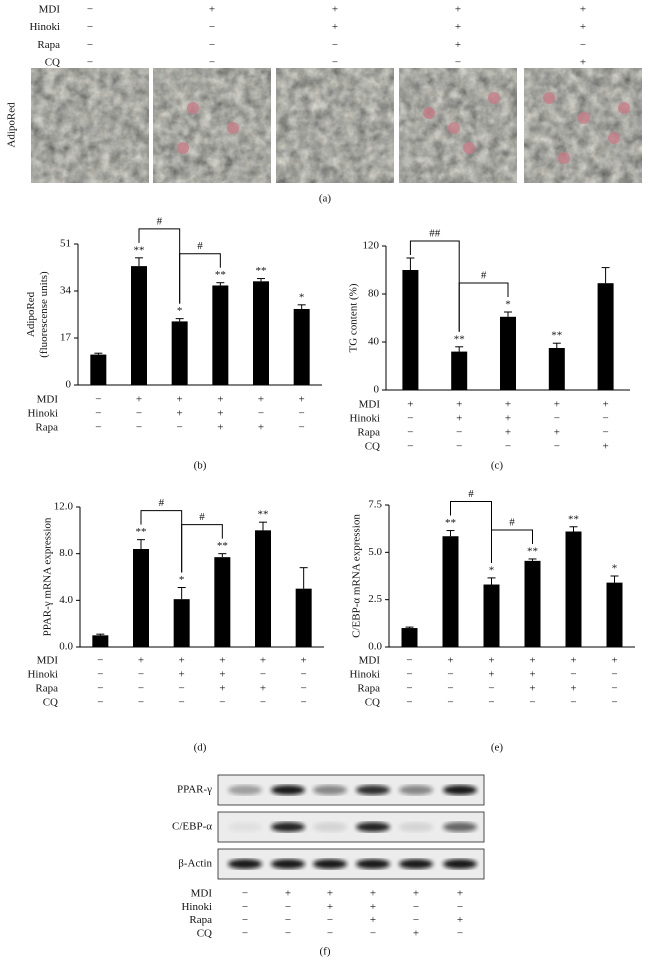 The width and height of the screenshot is (650, 963). Describe the element at coordinates (370, 661) in the screenshot. I see `condition-label: MDI` at that location.